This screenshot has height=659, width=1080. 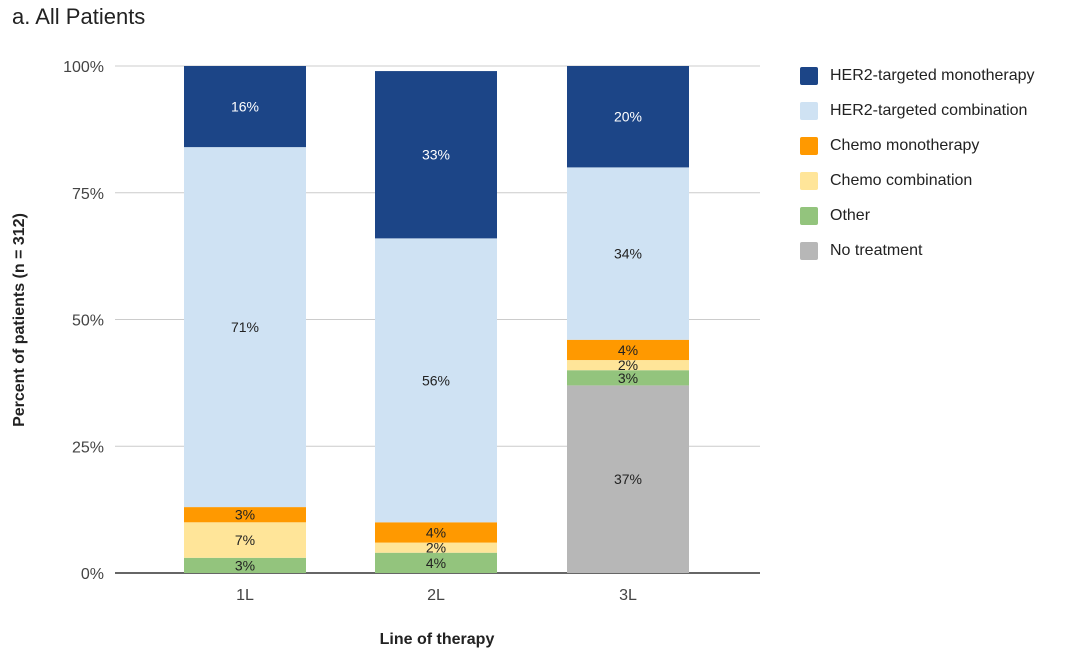 I want to click on y-axis-label: Percent of patients (n = 312), so click(x=19, y=320).